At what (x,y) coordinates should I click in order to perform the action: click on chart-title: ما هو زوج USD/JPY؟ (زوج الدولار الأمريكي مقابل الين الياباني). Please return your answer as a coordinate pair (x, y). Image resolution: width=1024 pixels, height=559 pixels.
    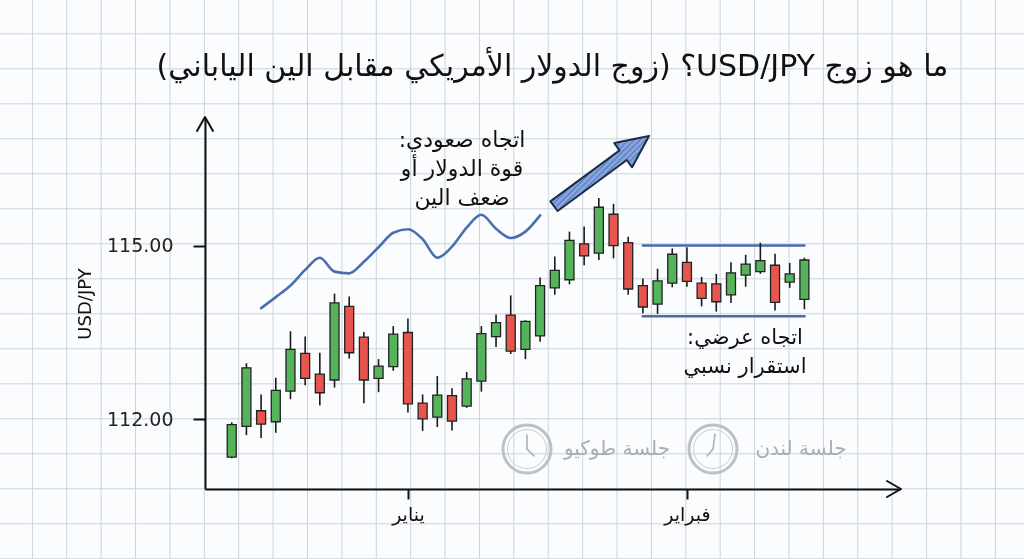
    Looking at the image, I should click on (552, 65).